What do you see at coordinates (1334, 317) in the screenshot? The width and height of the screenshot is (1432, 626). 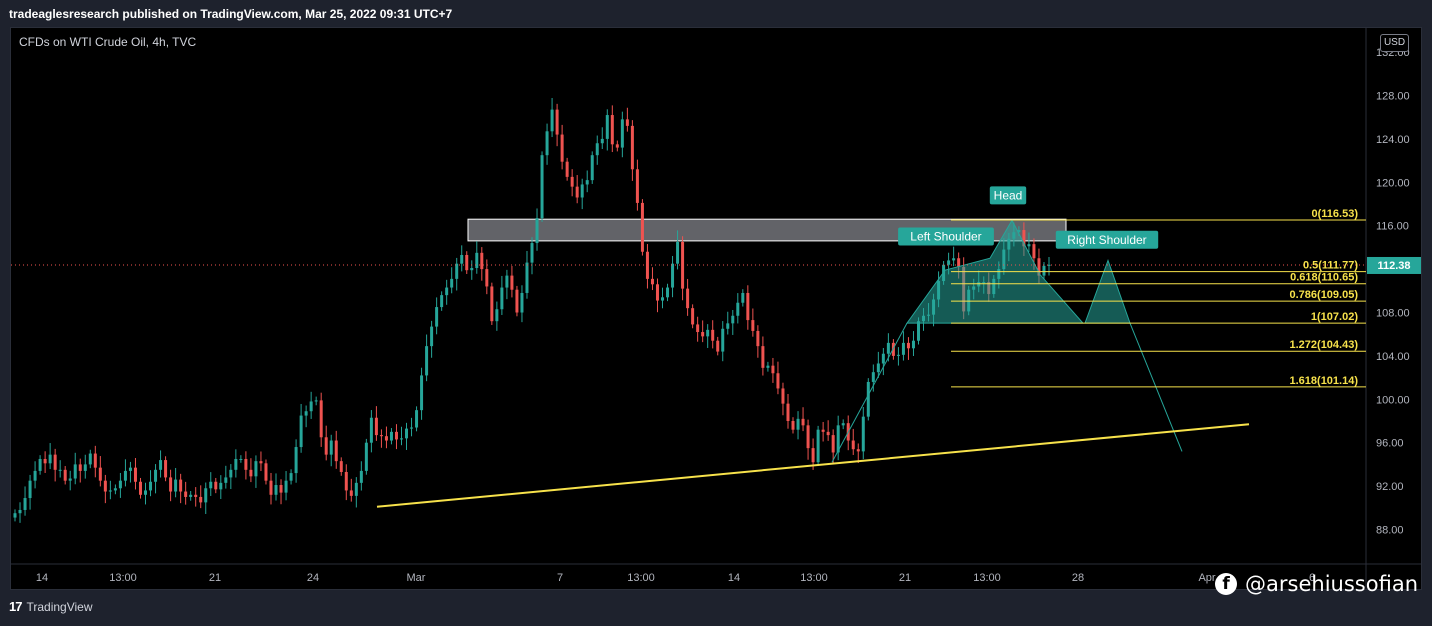 I see `fib-level-label: 1(107.02)` at bounding box center [1334, 317].